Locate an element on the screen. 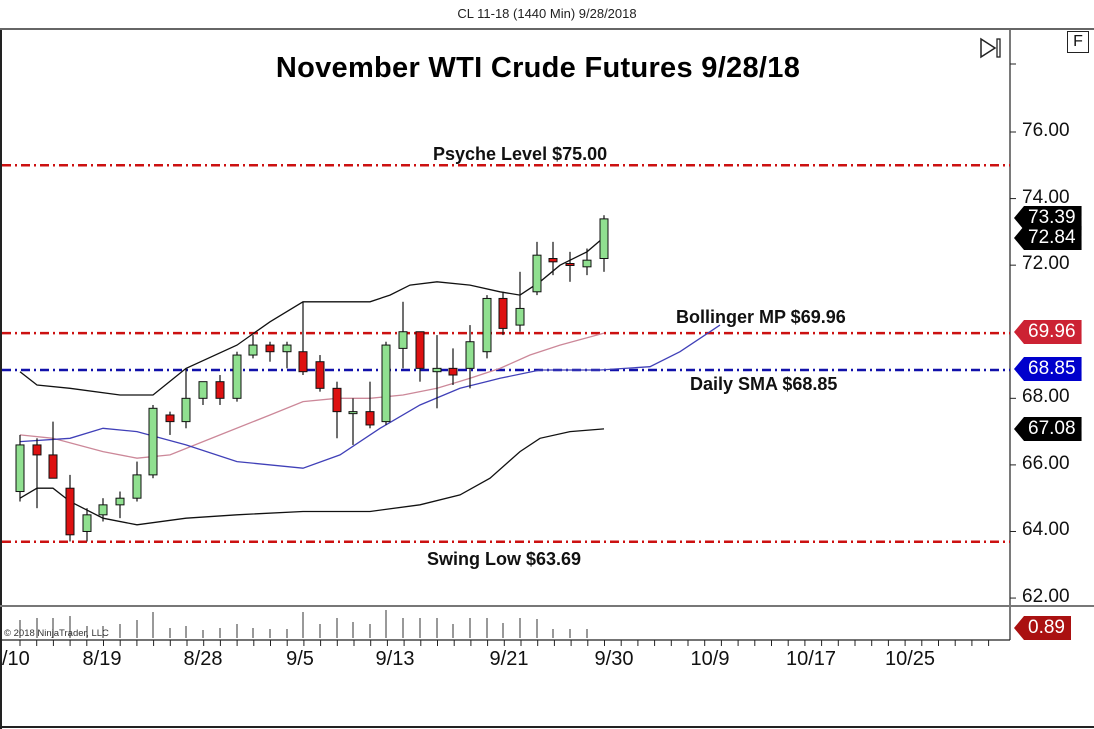 This screenshot has width=1094, height=729. copyright-text: © 2018 NinjaTrader, LLC is located at coordinates (56, 633).